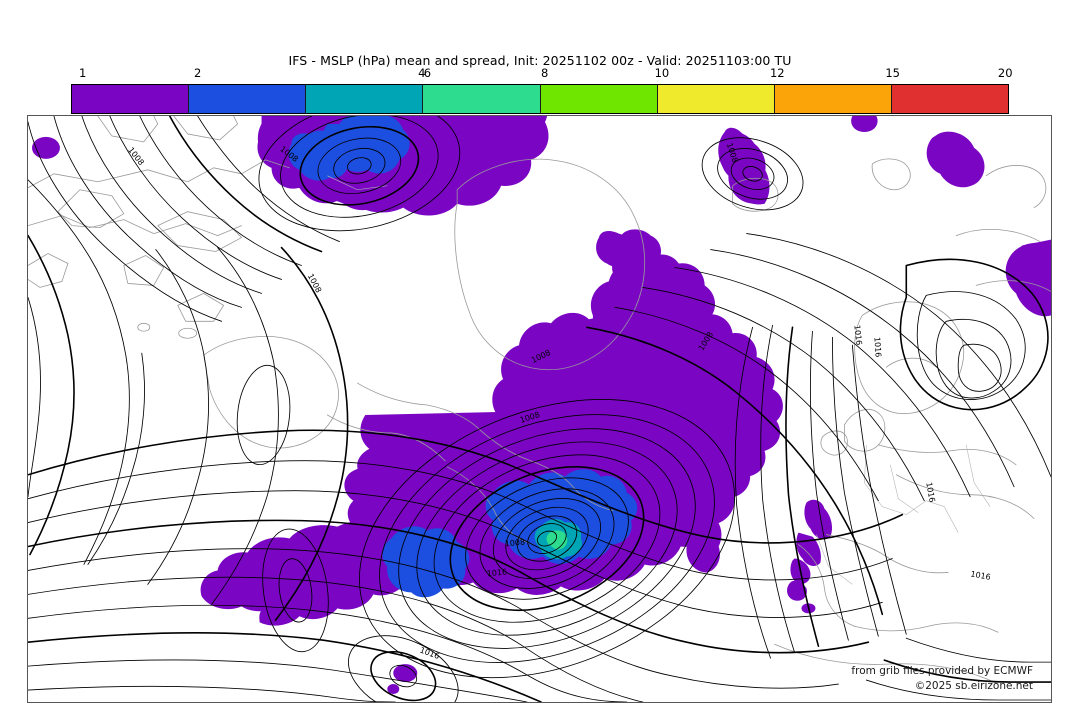 This screenshot has width=1080, height=718. I want to click on spread-area-purple-greenland-top3, so click(614, 248).